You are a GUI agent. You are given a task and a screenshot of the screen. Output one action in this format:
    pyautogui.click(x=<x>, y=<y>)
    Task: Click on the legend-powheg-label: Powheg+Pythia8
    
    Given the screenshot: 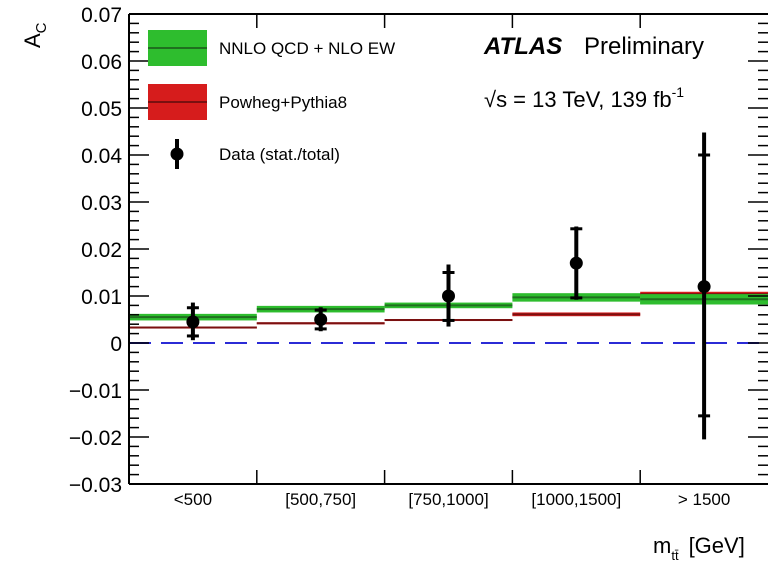 What is the action you would take?
    pyautogui.click(x=283, y=102)
    